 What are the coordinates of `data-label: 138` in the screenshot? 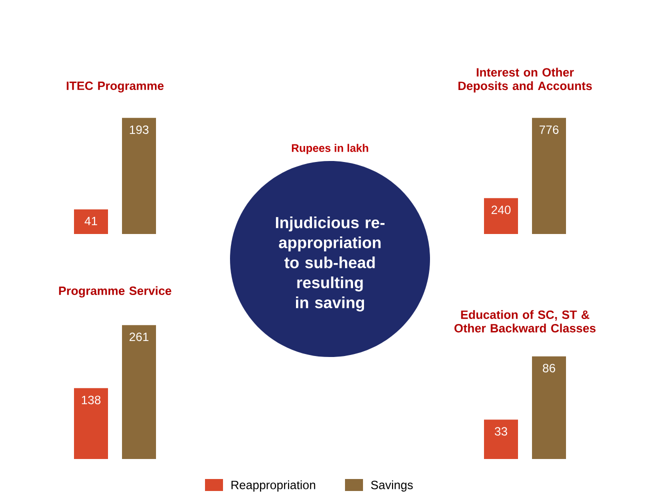 It's located at (91, 400).